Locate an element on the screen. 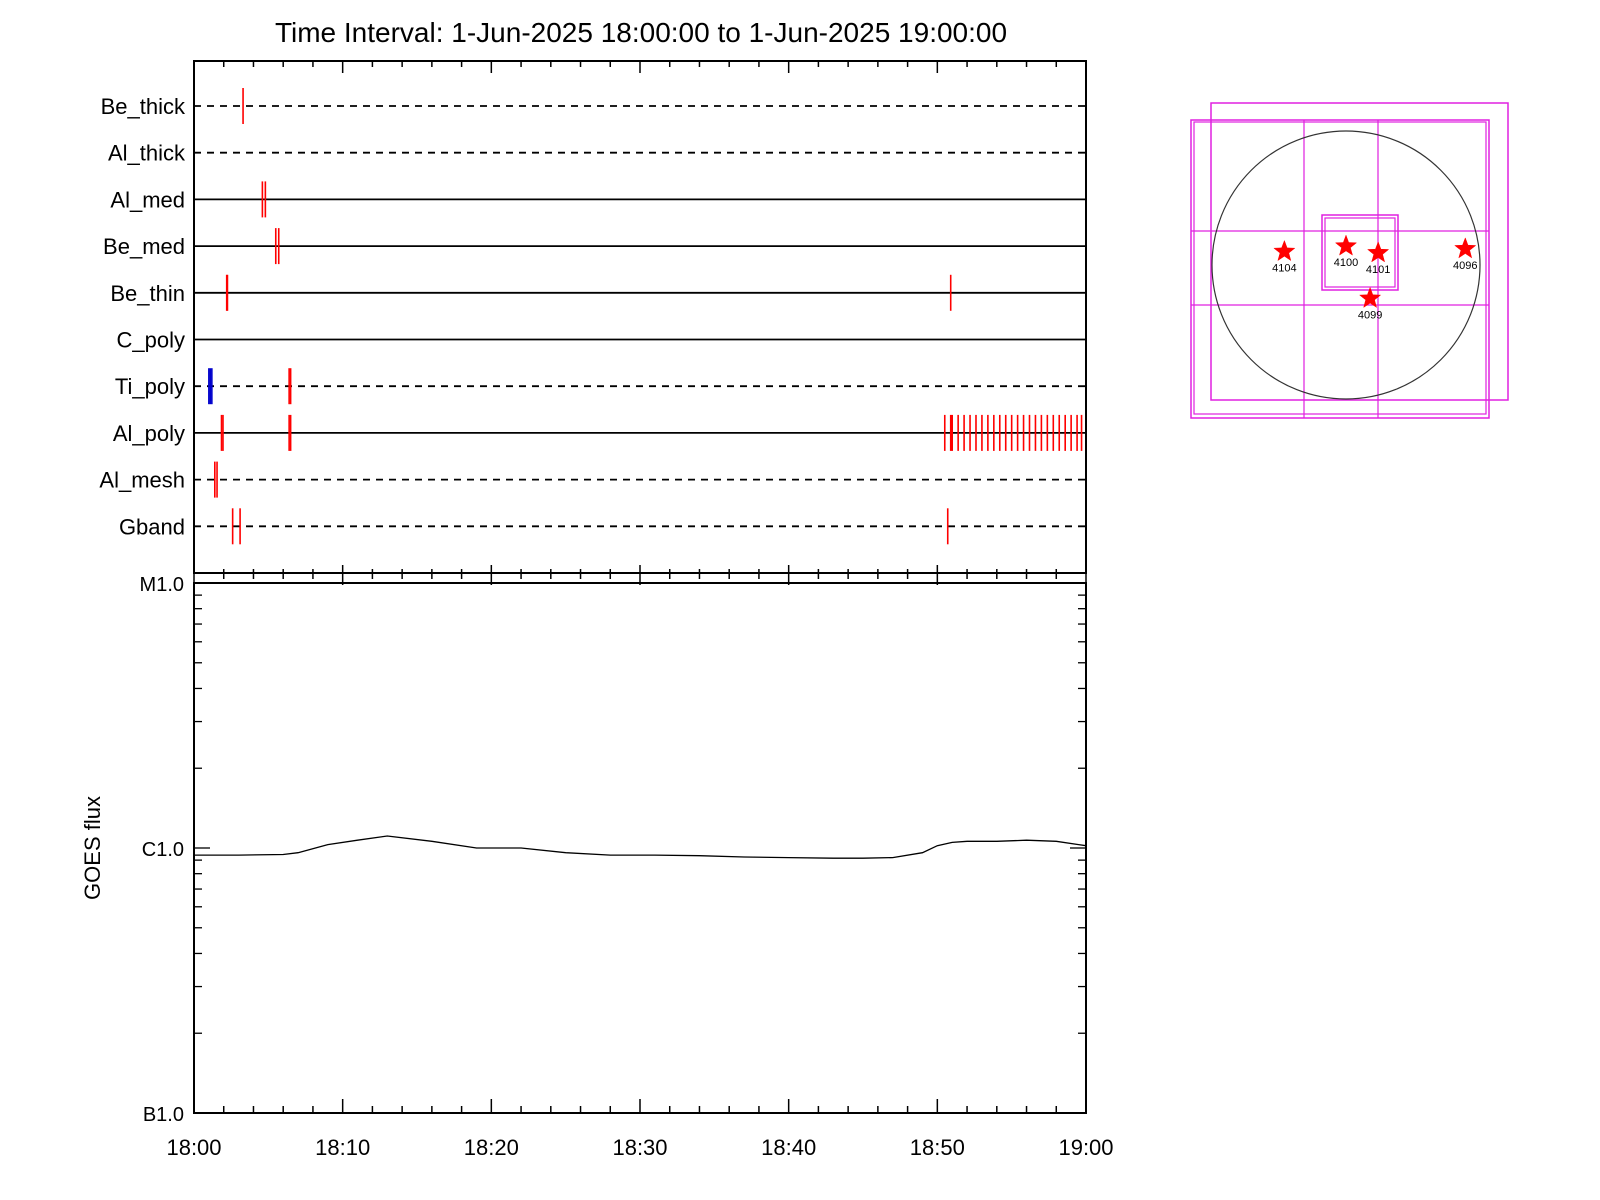 Image resolution: width=1600 pixels, height=1200 pixels. x-tick-label: 18:10 is located at coordinates (342, 1147).